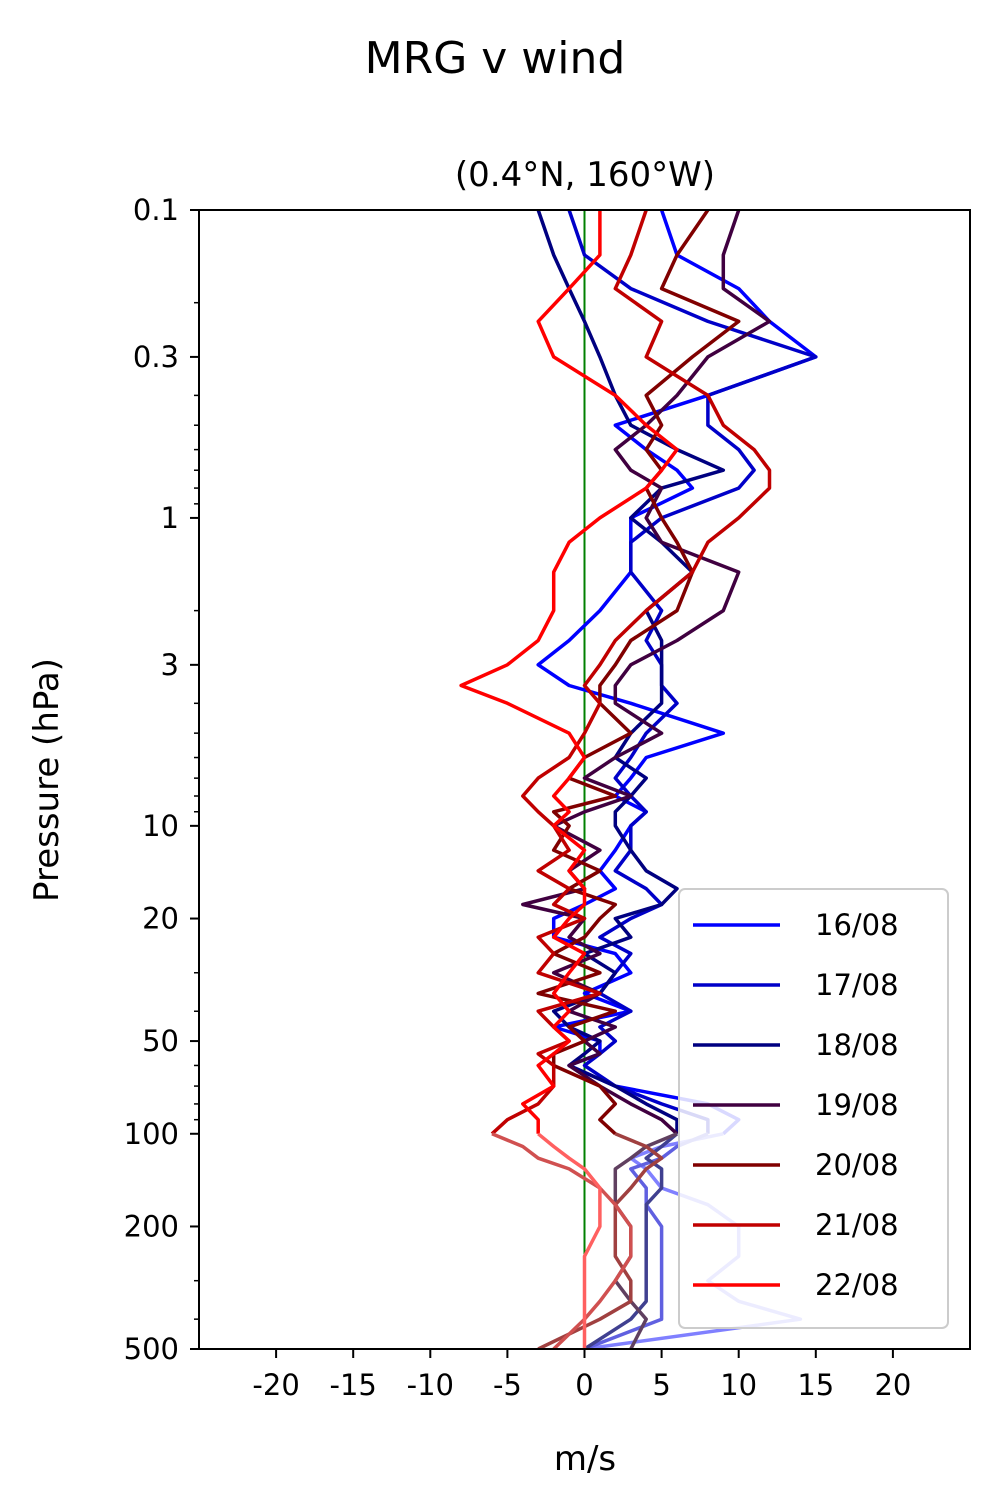  Describe the element at coordinates (857, 925) in the screenshot. I see `legend-label: 16/08` at that location.